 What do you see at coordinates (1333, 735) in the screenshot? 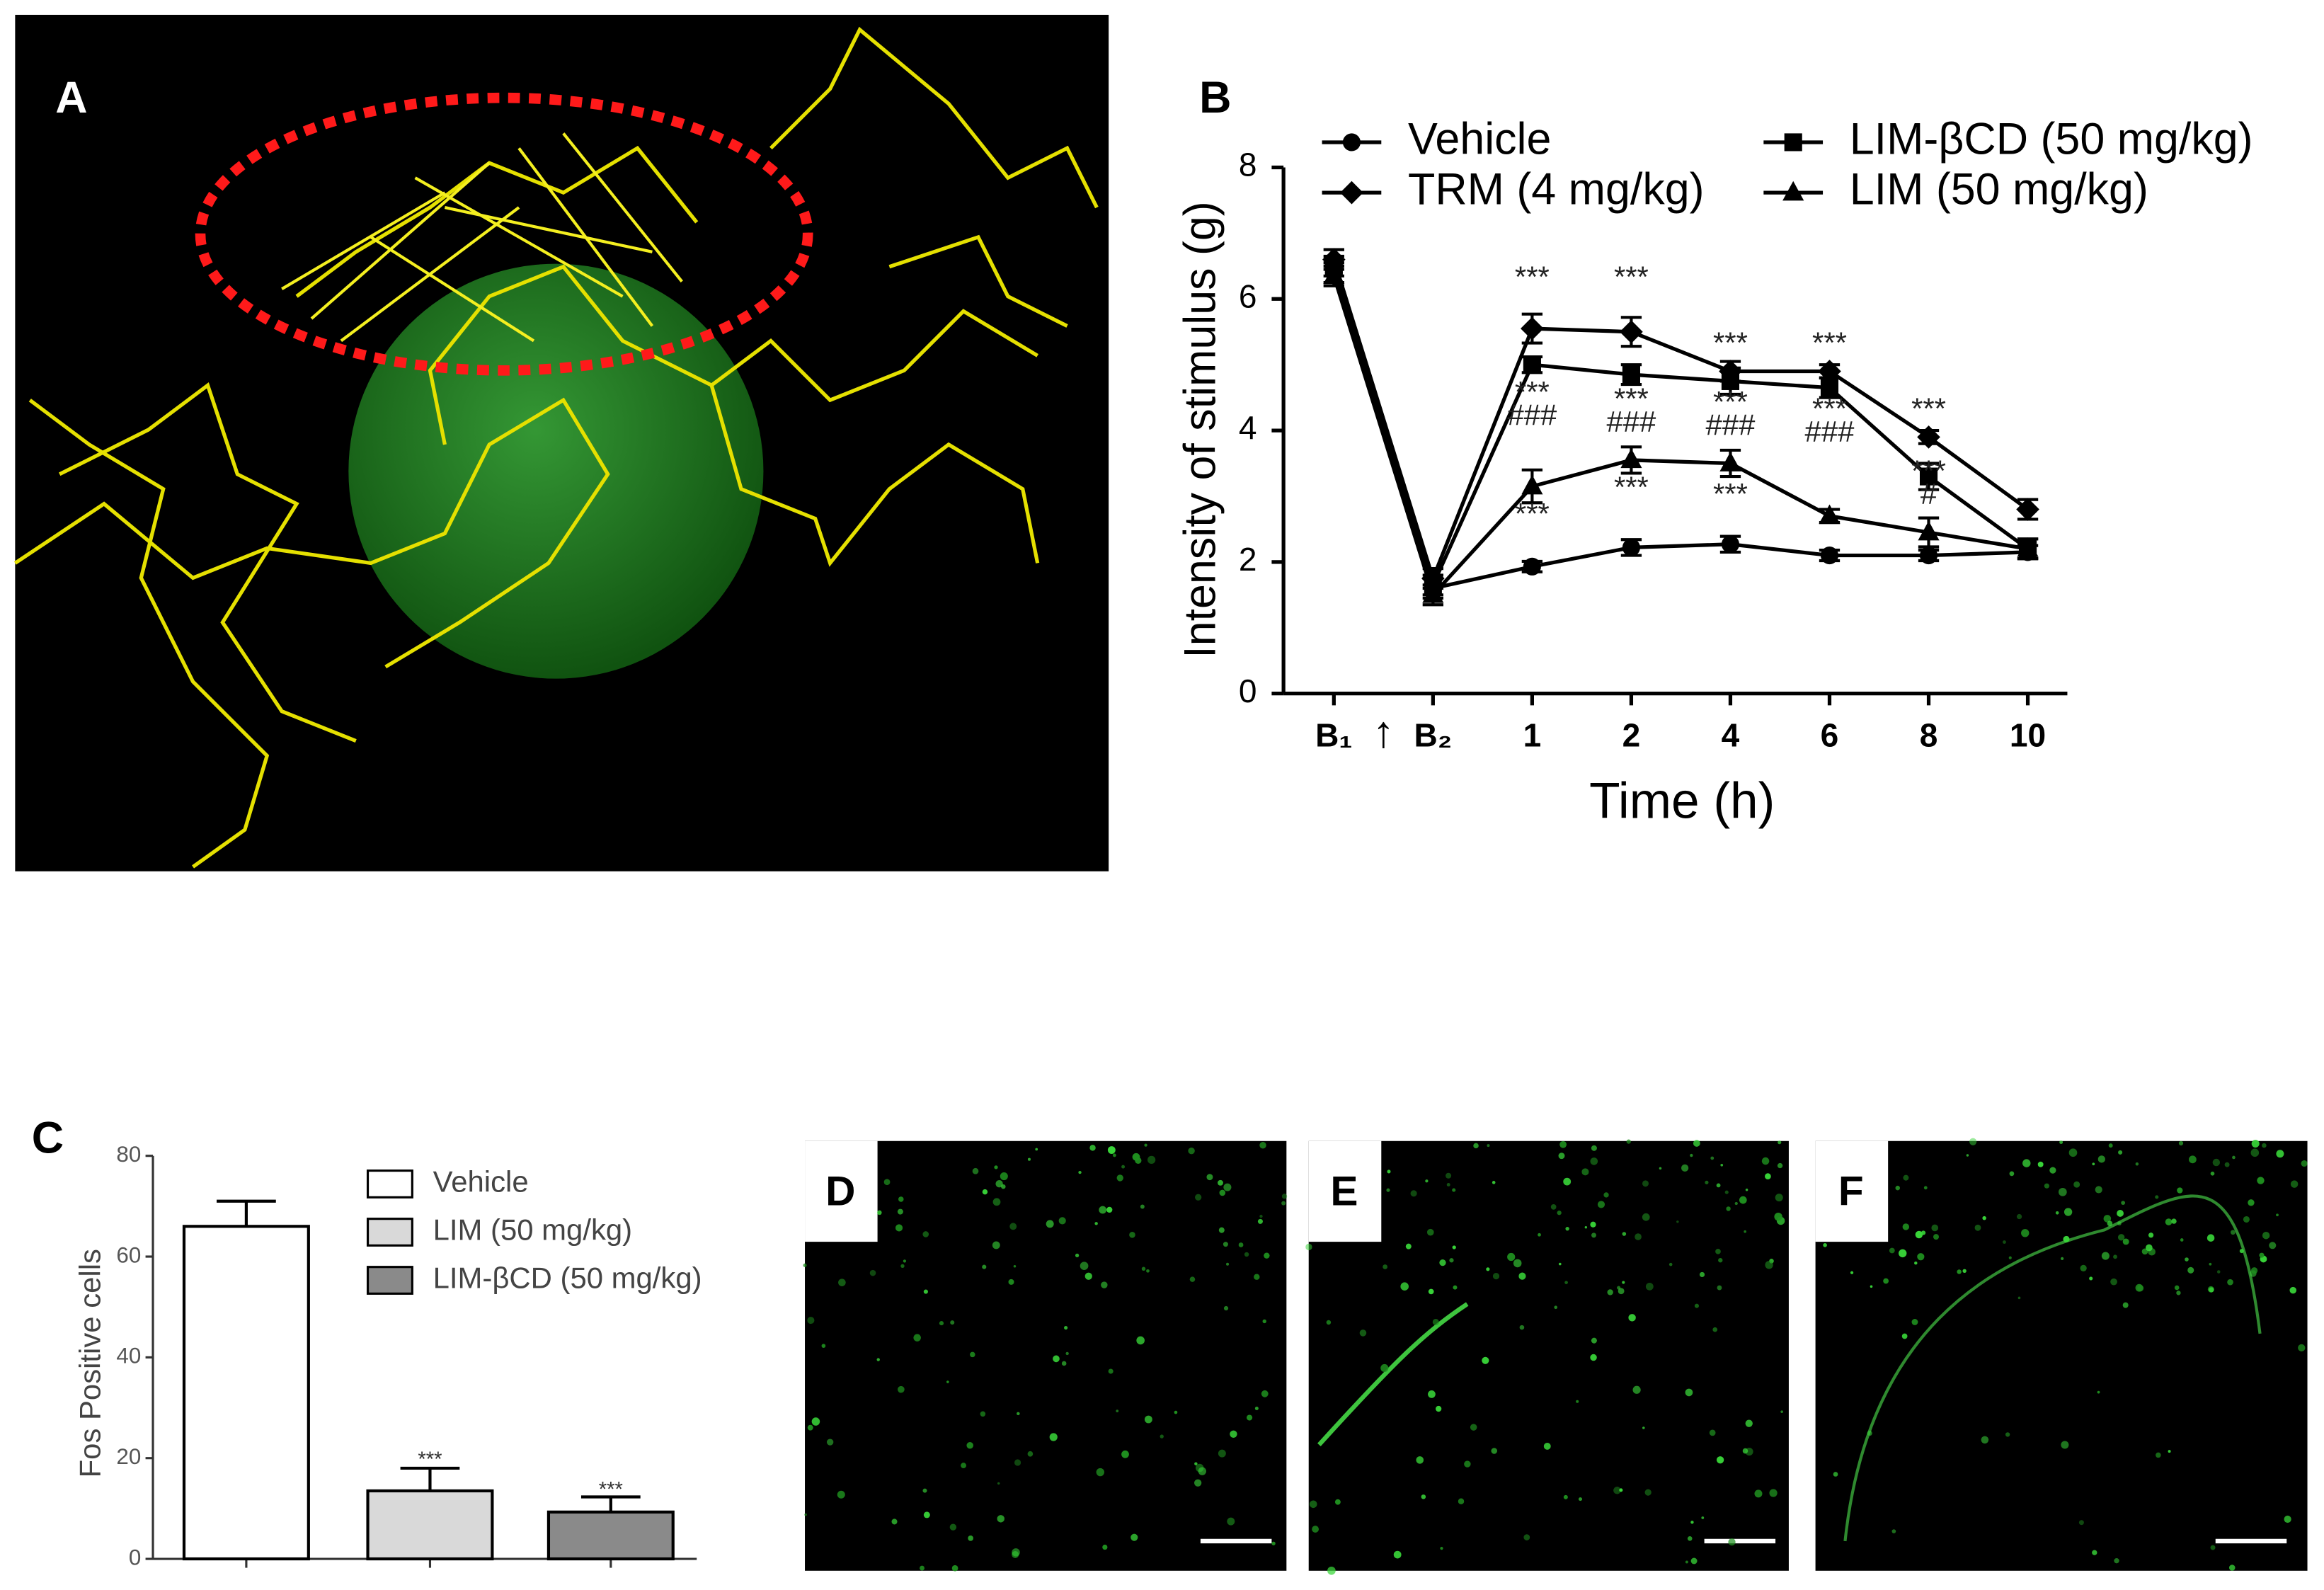
I see `x-tick-label: B₁` at bounding box center [1333, 735].